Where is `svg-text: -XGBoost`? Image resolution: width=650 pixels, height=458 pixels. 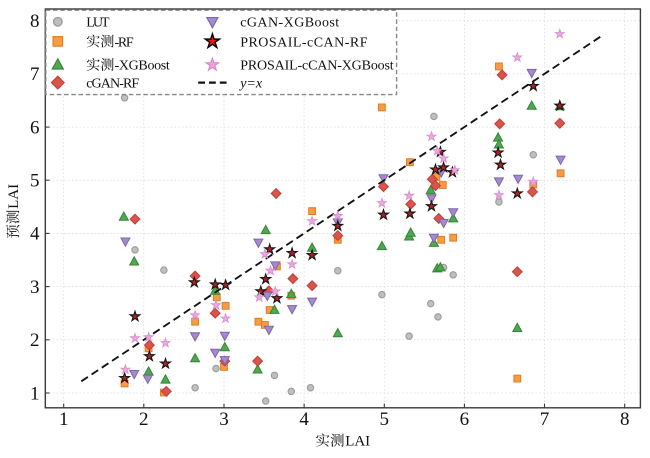 svg-text: -XGBoost is located at coordinates (142, 66).